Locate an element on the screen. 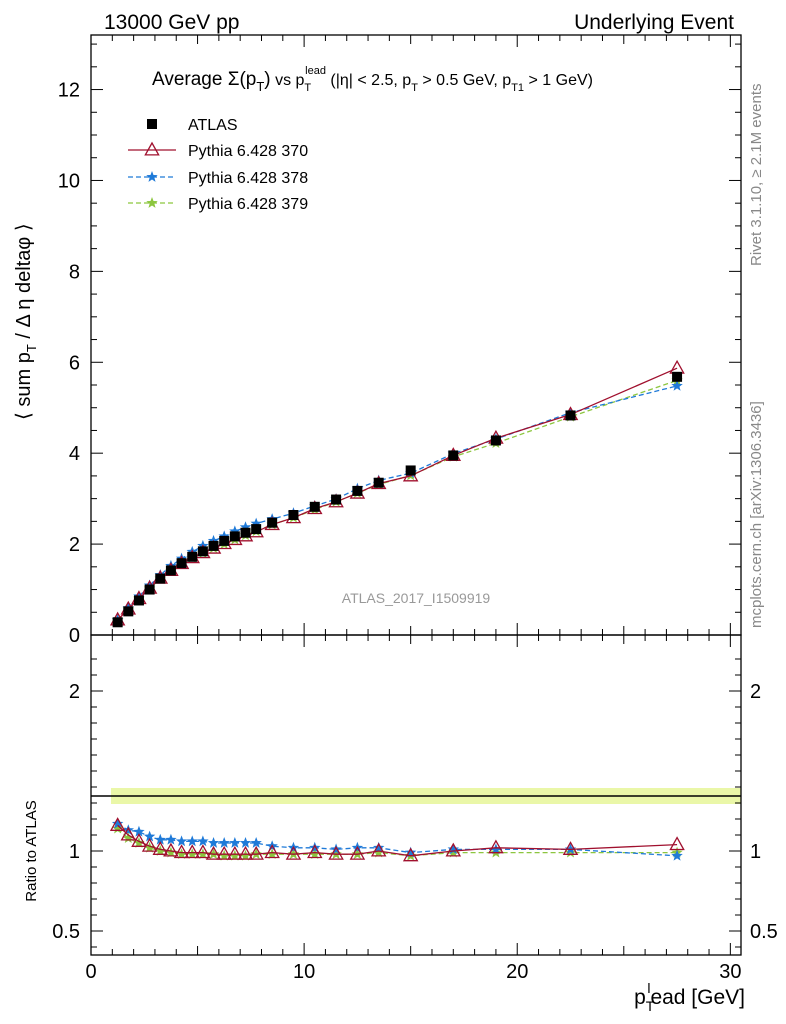 The image size is (786, 1024). ratio-y-tick-label-right: 1 is located at coordinates (755, 852).